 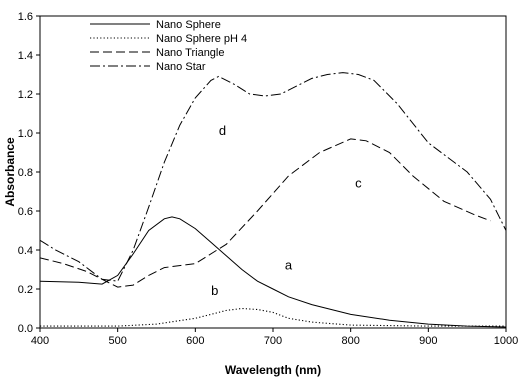 I want to click on curve-labels: a b c d, so click(x=286, y=210).